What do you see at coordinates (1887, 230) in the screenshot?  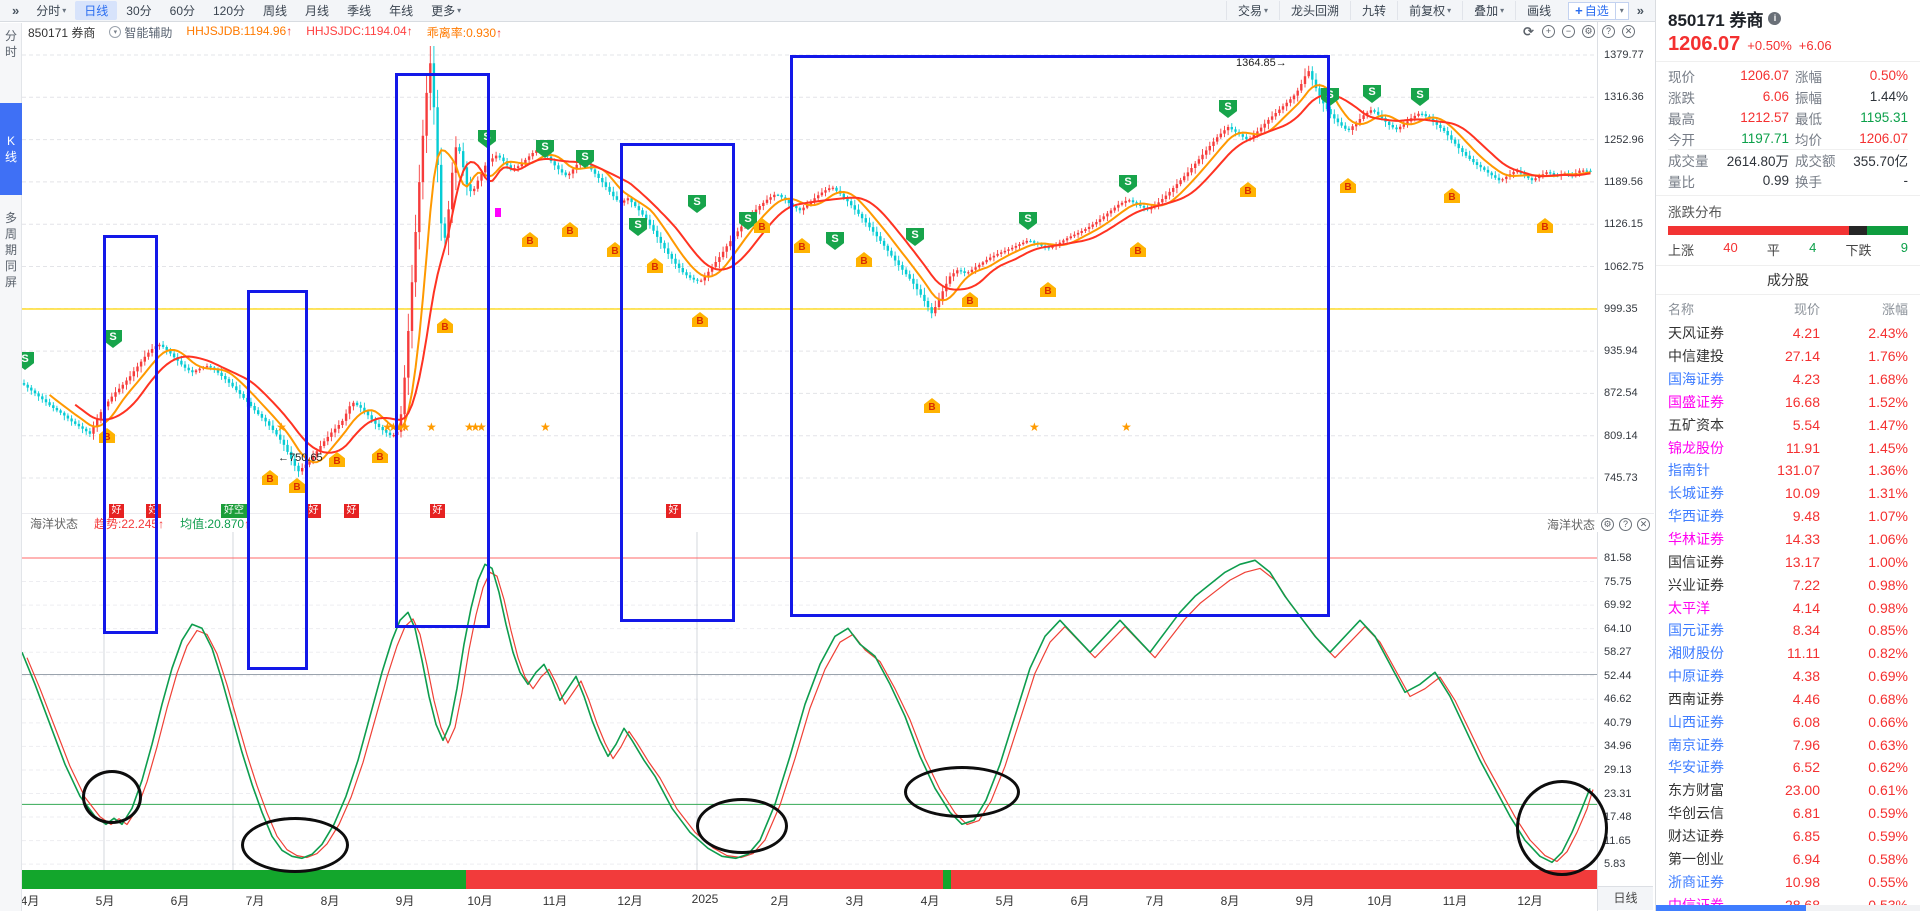 I see `distribution-segment` at bounding box center [1887, 230].